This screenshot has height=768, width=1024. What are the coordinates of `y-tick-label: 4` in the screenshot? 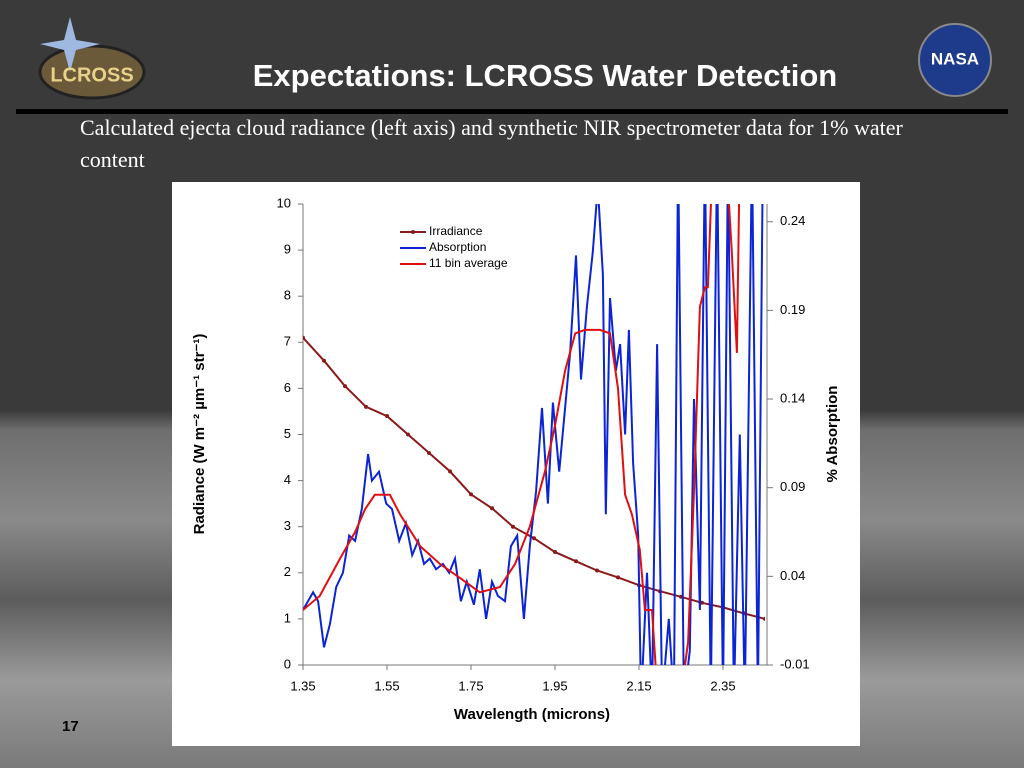 It's located at (287, 479).